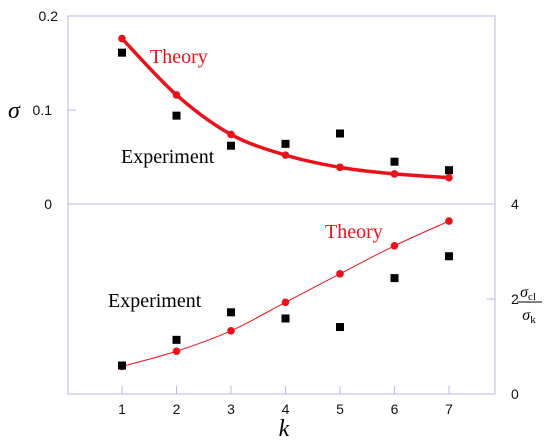 The width and height of the screenshot is (555, 442). I want to click on x-tick-label: 3, so click(231, 409).